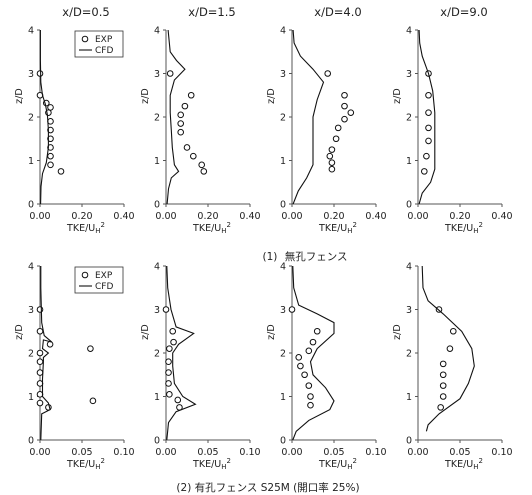 The height and width of the screenshot is (495, 532). Describe the element at coordinates (452, 120) in the screenshot. I see `chart-panel-4: x/D=9.0 0 1 2 3 4 0.00 0.20 0.40 z/D TKE/UH2` at that location.